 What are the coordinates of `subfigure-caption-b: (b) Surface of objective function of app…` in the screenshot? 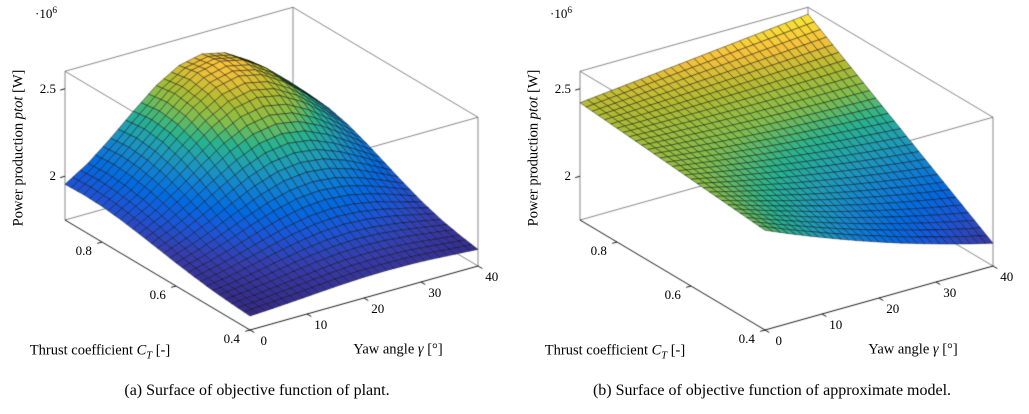 It's located at (772, 390).